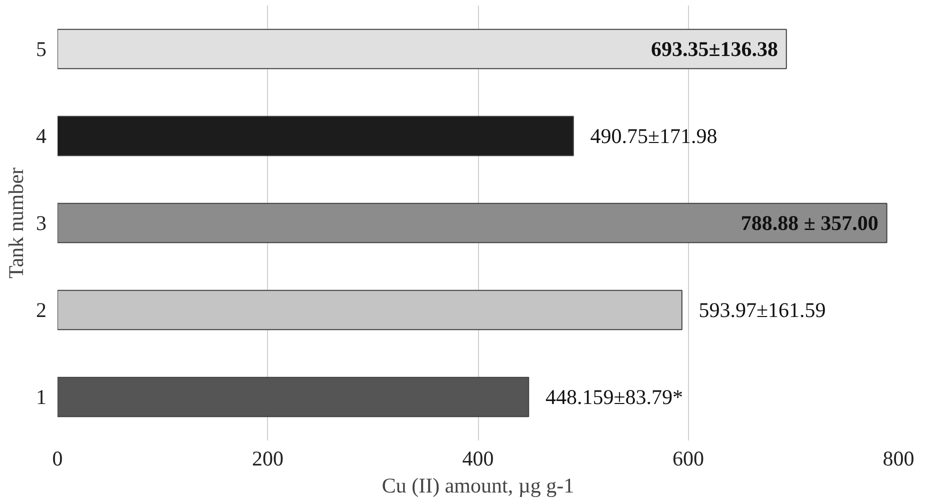 The image size is (928, 500). What do you see at coordinates (57, 458) in the screenshot?
I see `x-tick-label: 0` at bounding box center [57, 458].